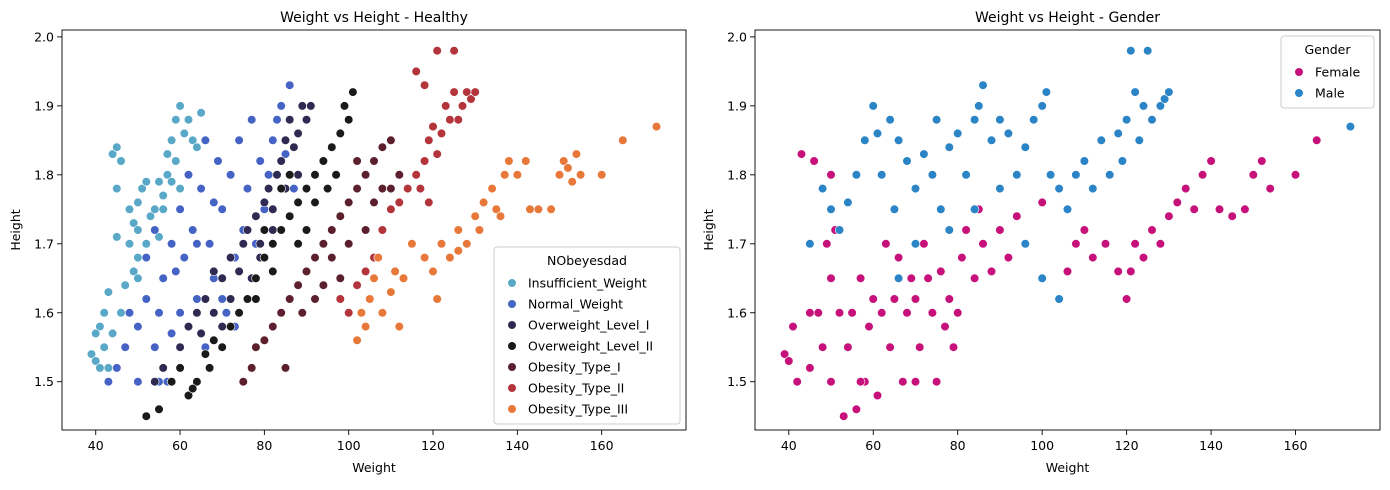 The height and width of the screenshot is (490, 1390). Describe the element at coordinates (587, 283) in the screenshot. I see `legend-entry: Insufficient_Weight` at that location.